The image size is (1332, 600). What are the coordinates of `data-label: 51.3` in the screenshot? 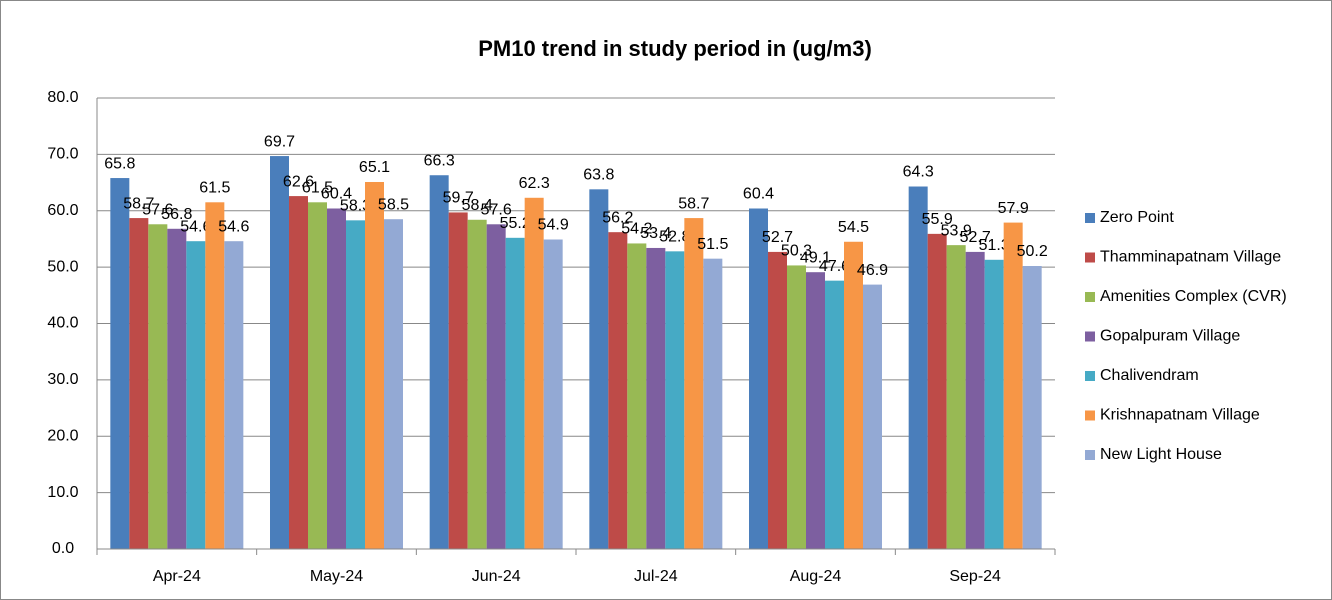 It's located at (994, 245).